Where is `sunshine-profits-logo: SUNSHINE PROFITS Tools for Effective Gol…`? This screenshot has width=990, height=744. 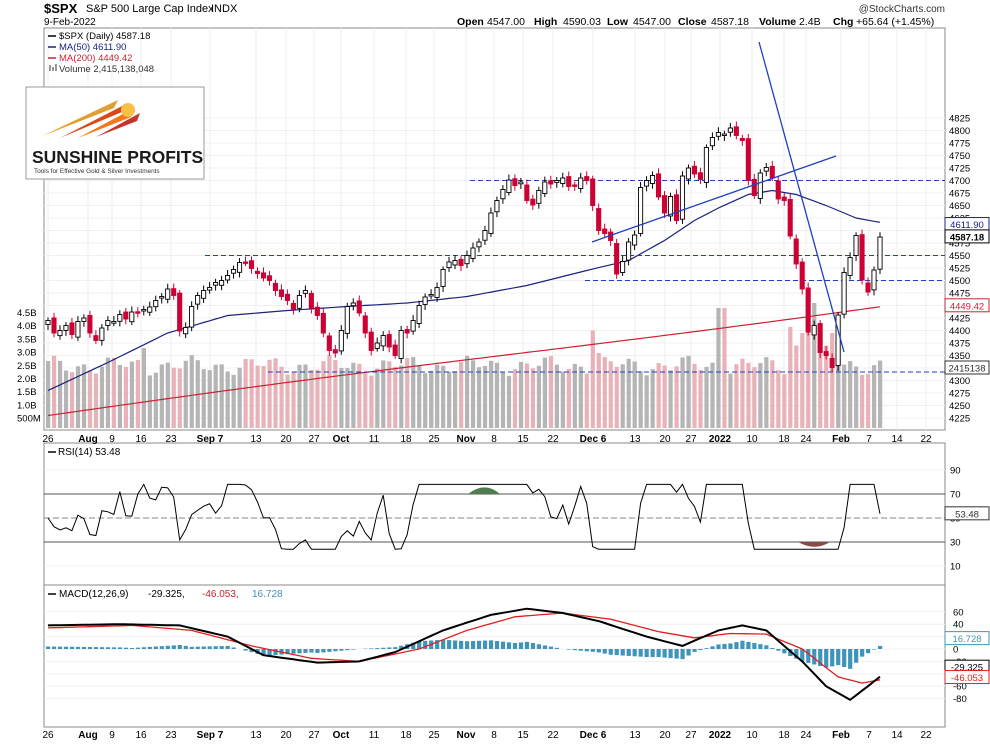 sunshine-profits-logo: SUNSHINE PROFITS Tools for Effective Gol… is located at coordinates (115, 133).